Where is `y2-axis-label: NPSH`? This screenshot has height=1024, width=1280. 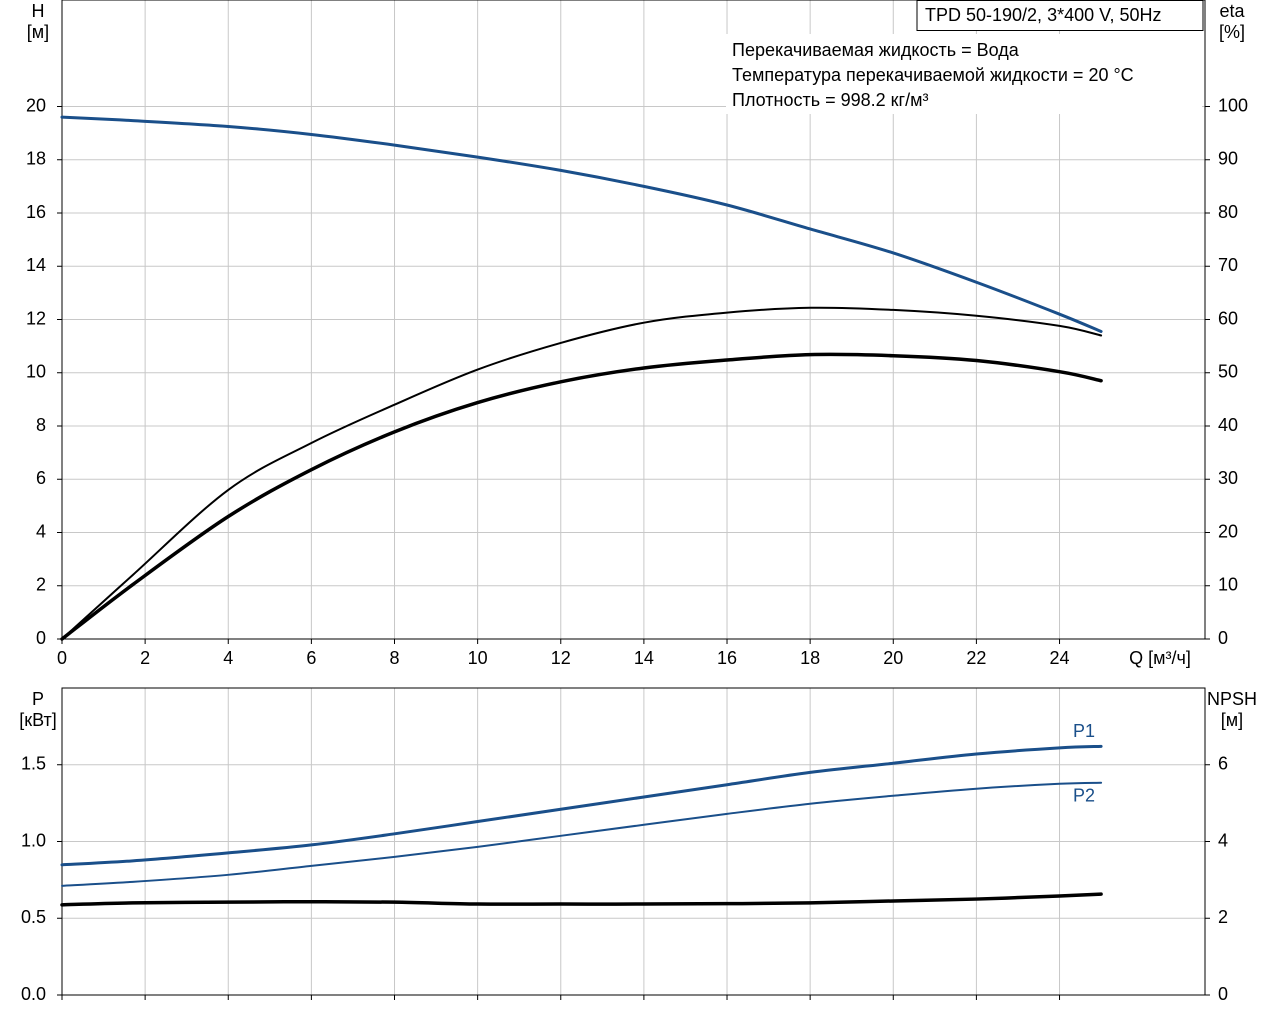 y2-axis-label: NPSH is located at coordinates (1232, 699).